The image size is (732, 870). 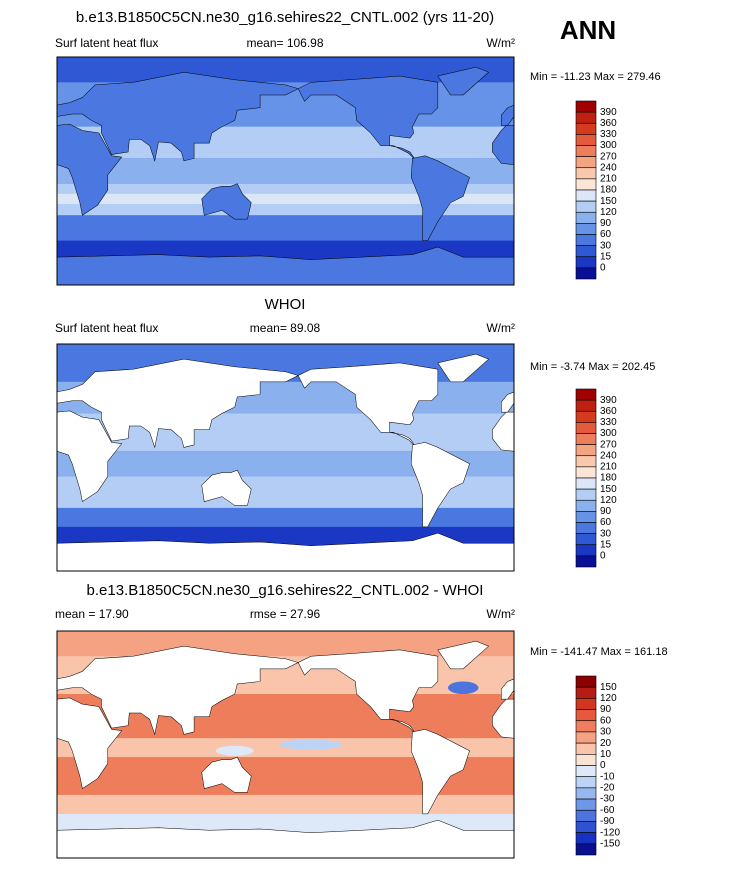 What do you see at coordinates (106, 328) in the screenshot?
I see `left-label: Surf latent heat flux` at bounding box center [106, 328].